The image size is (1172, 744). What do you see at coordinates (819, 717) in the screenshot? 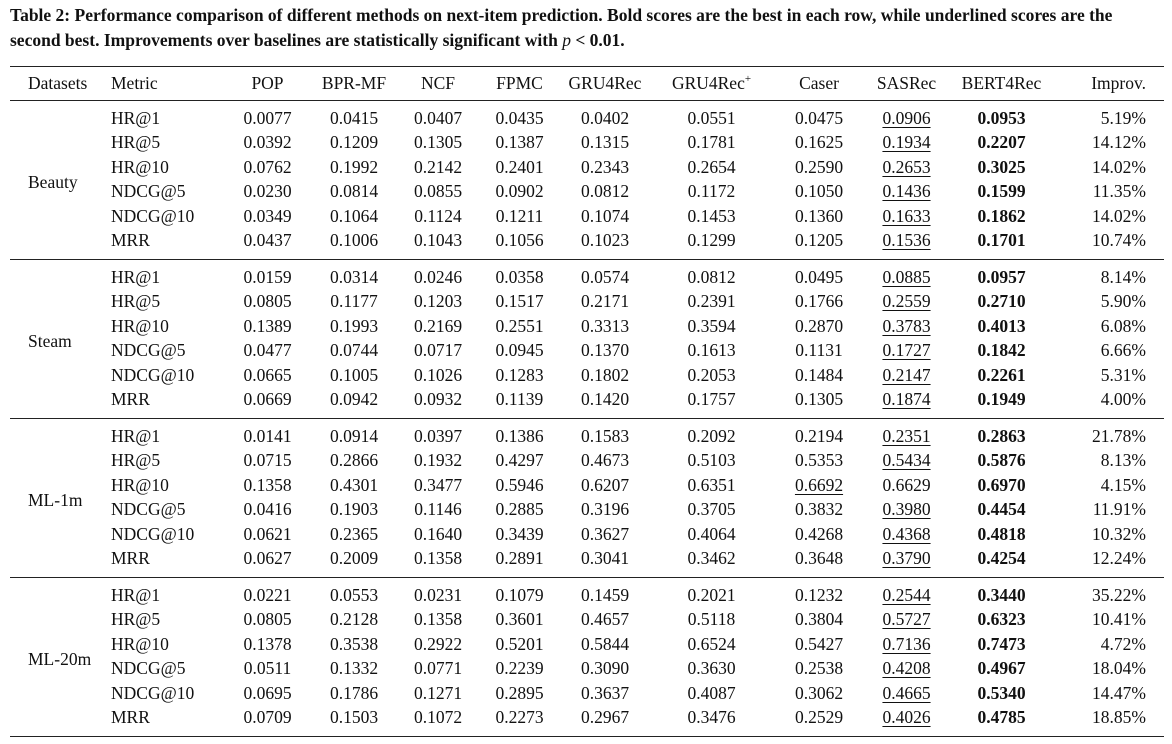
I see `score: 0.2529` at bounding box center [819, 717].